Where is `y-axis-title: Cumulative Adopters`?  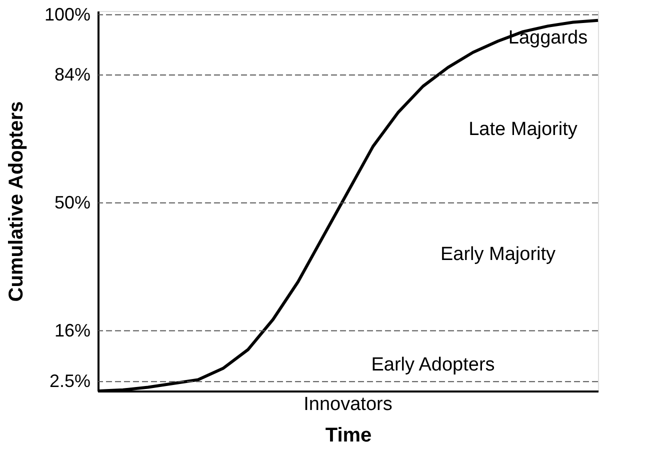
y-axis-title: Cumulative Adopters is located at coordinates (16, 201).